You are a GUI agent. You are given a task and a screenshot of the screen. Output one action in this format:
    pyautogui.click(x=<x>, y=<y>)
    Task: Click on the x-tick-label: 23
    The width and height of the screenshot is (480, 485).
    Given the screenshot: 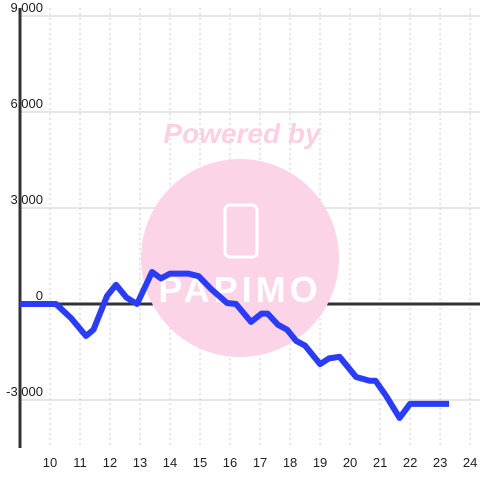 What is the action you would take?
    pyautogui.click(x=440, y=462)
    